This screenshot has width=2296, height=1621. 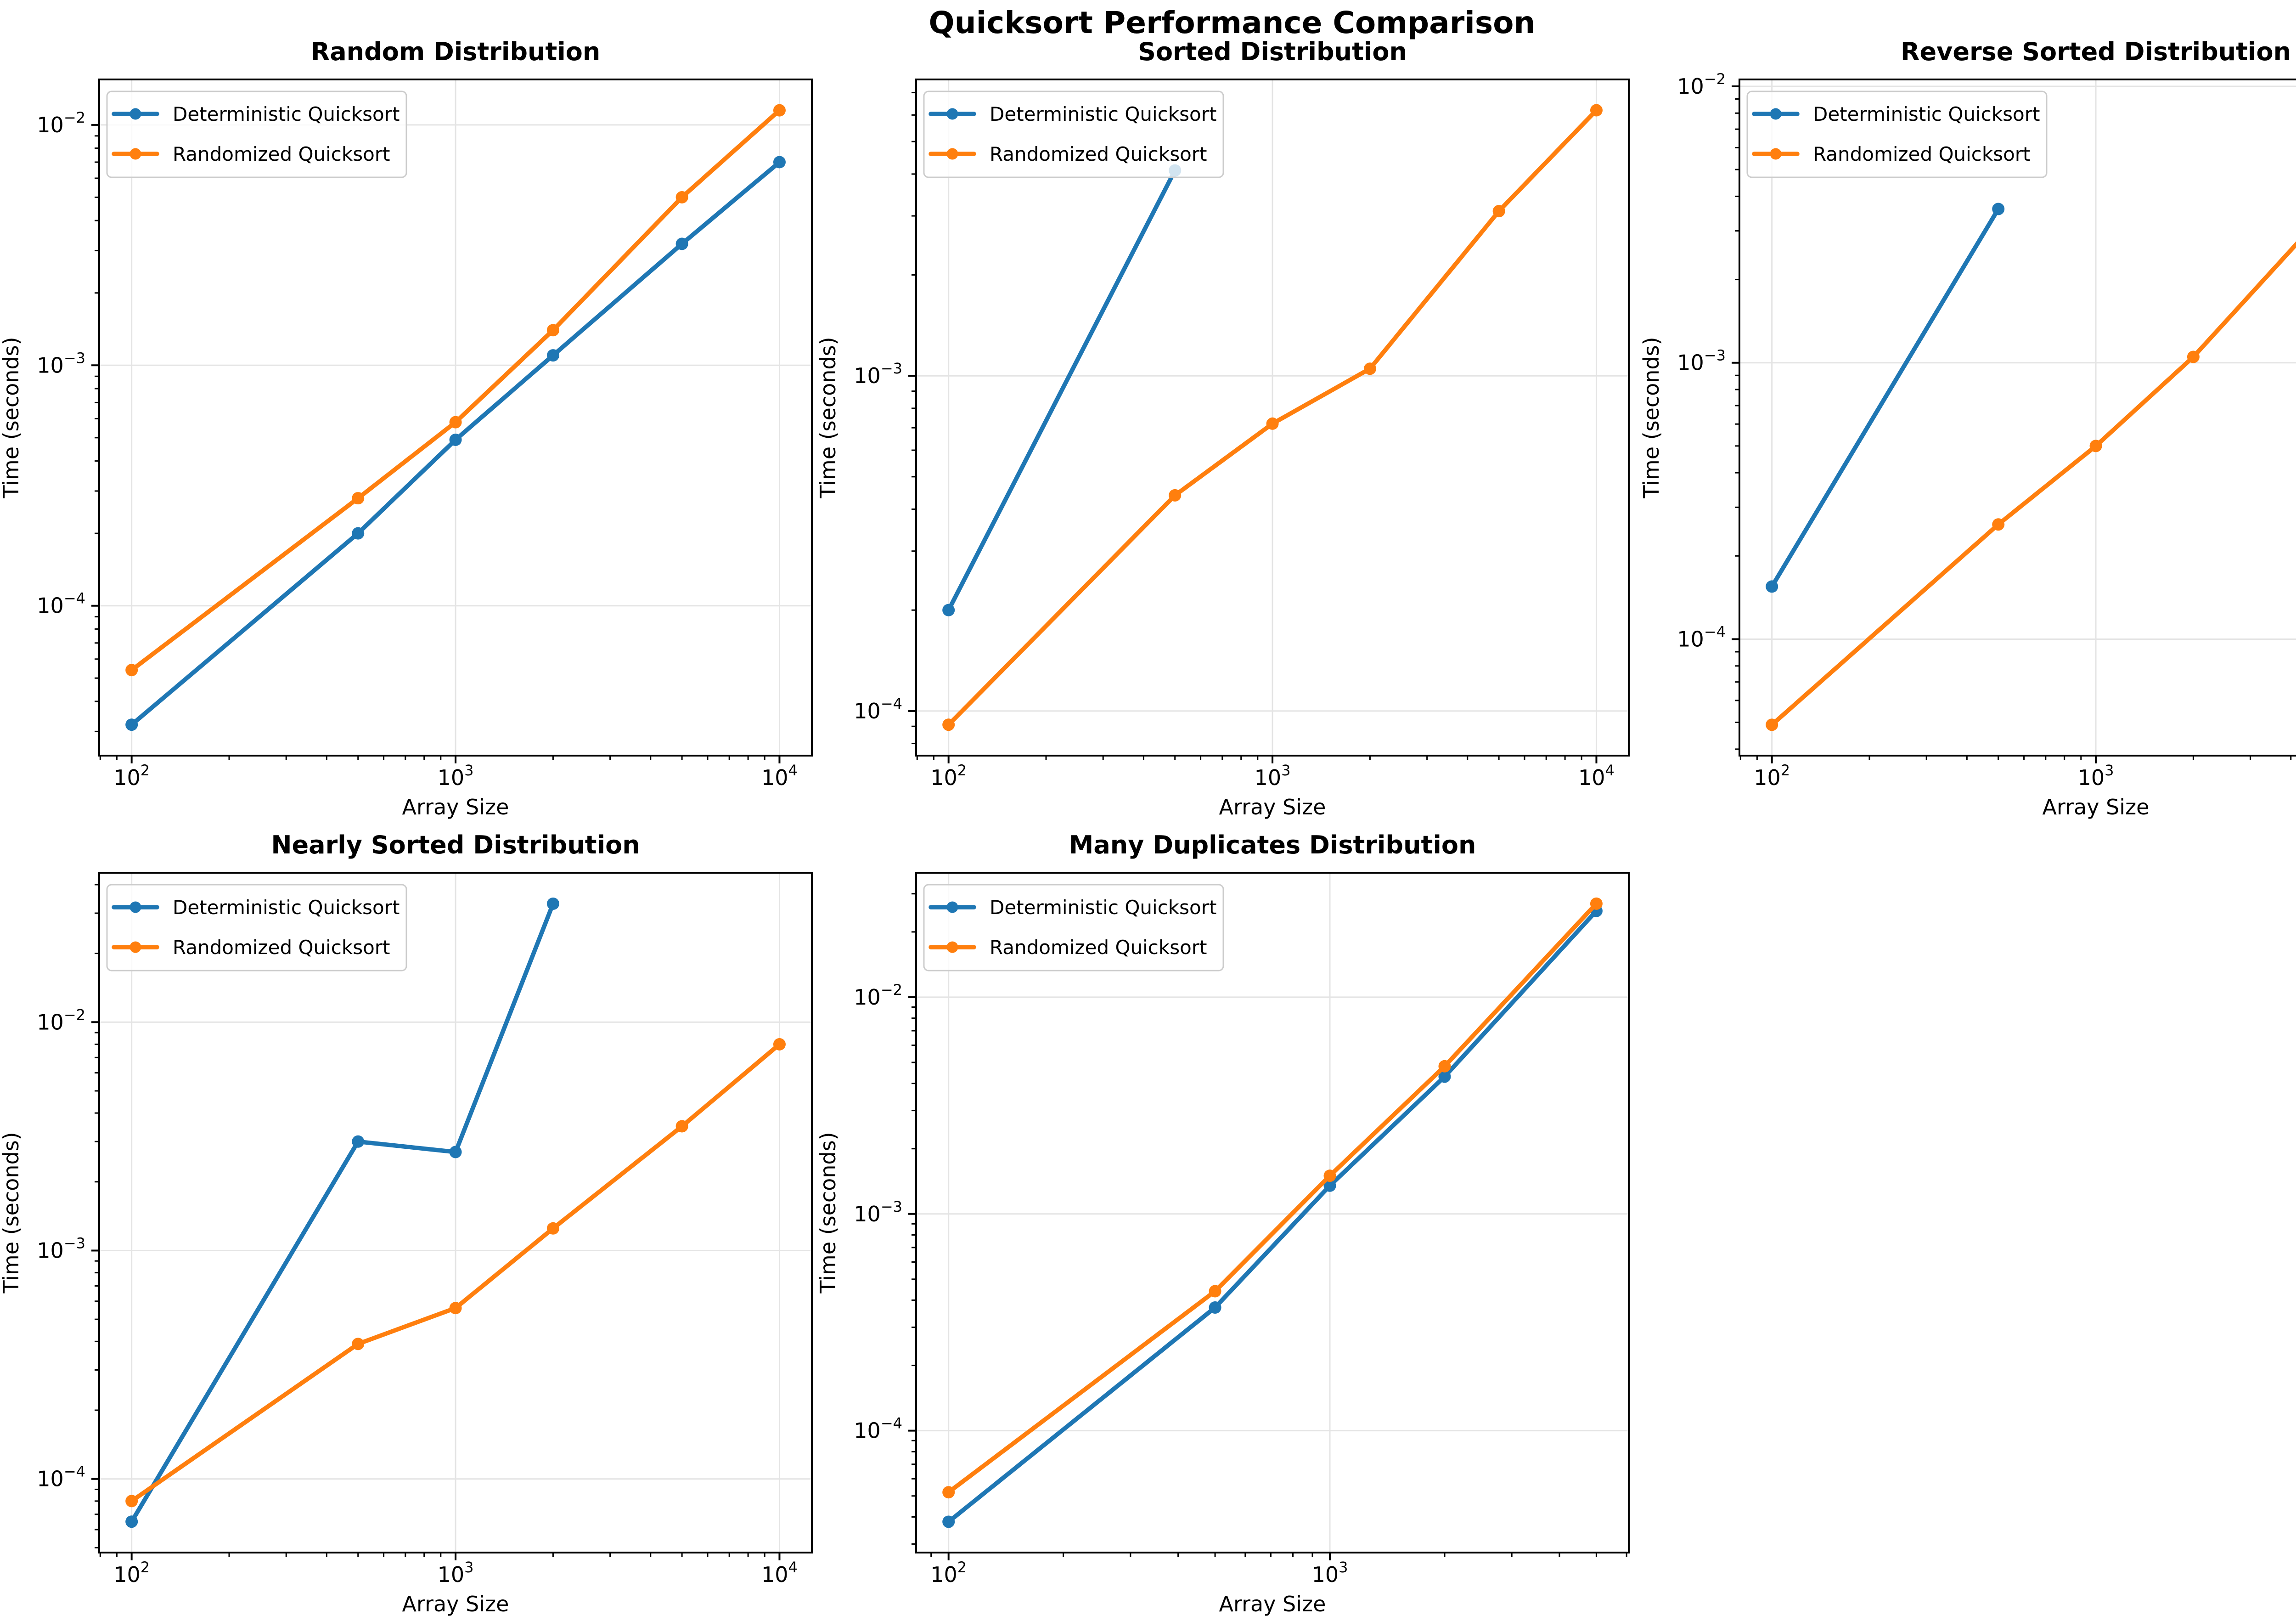 What do you see at coordinates (1272, 844) in the screenshot?
I see `panel-title: Many Duplicates Distribution` at bounding box center [1272, 844].